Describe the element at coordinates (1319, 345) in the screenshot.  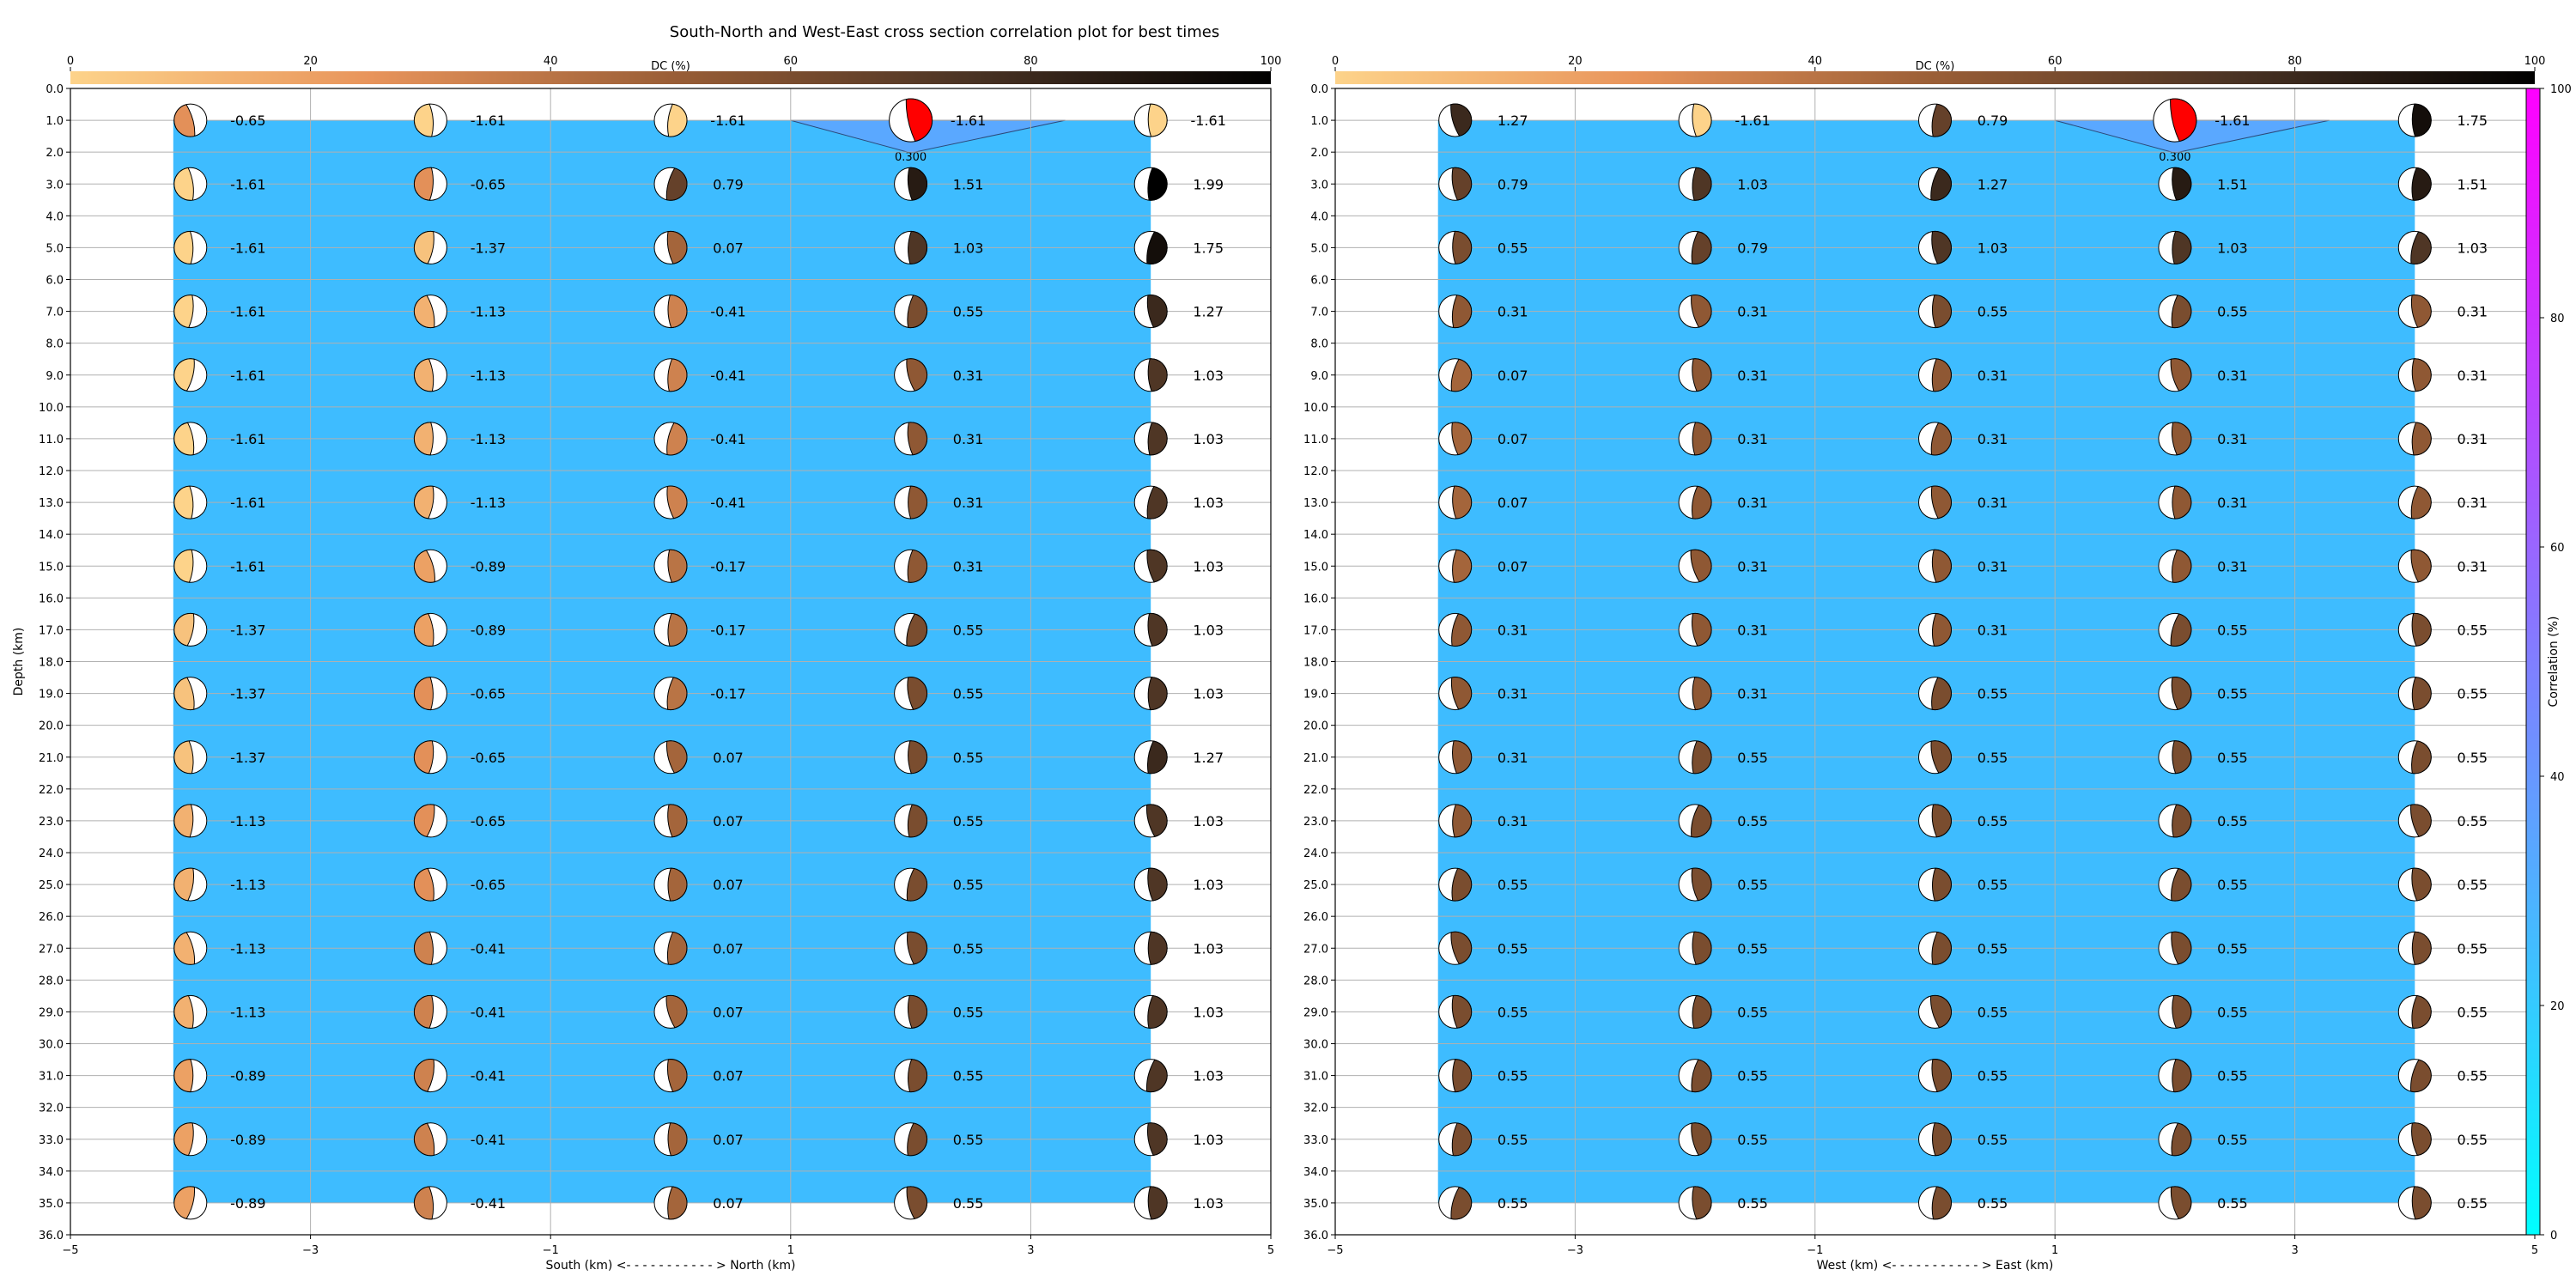
I see `y-tick-label: 8.0` at that location.